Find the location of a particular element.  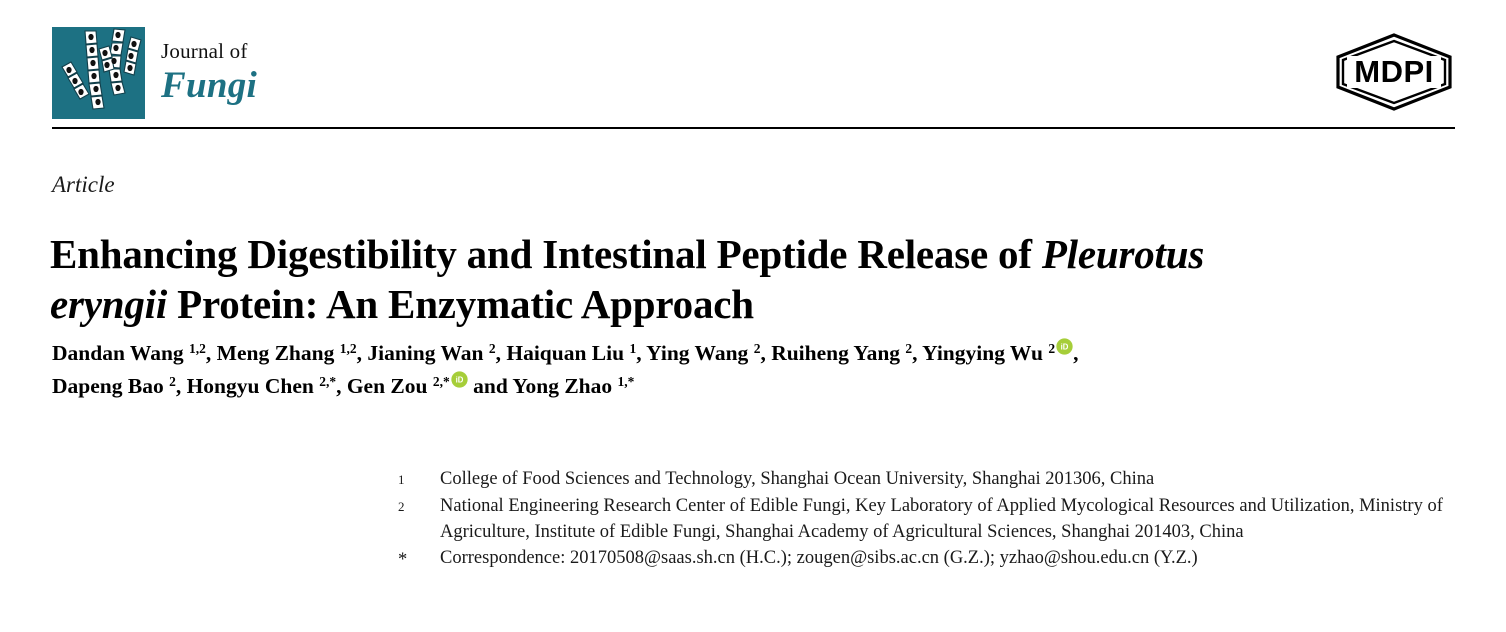

author-name: Ruiheng Yang is located at coordinates (838, 353).